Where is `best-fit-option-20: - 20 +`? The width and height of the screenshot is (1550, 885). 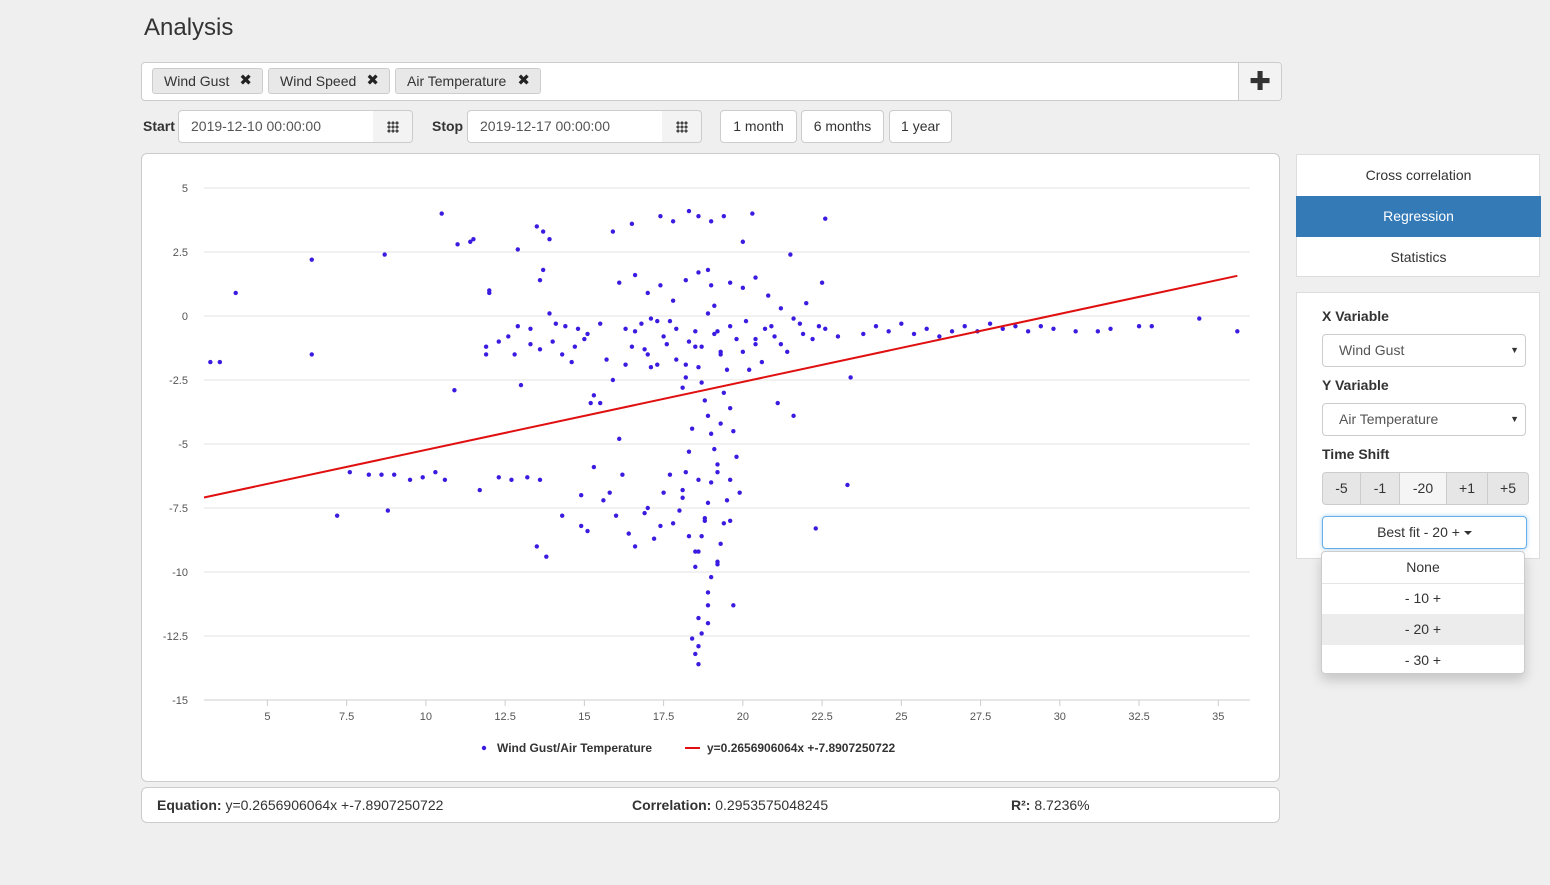
best-fit-option-20: - 20 + is located at coordinates (1423, 629).